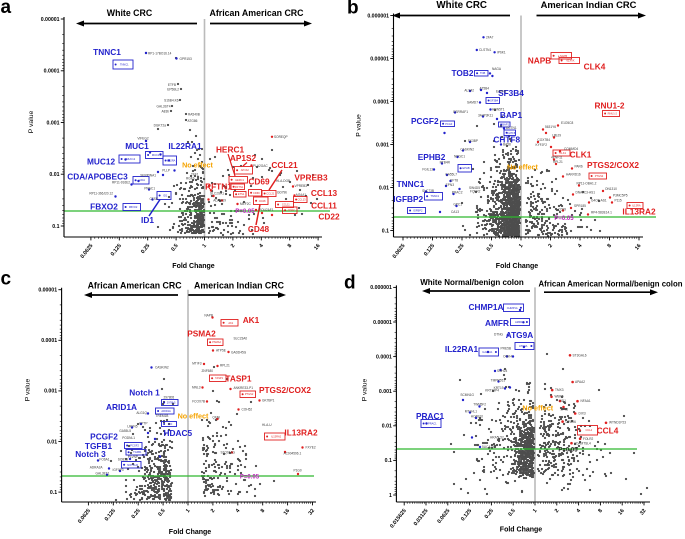 The image size is (685, 539). What do you see at coordinates (498, 381) in the screenshot?
I see `svg-text: TMPR551` at bounding box center [498, 381].